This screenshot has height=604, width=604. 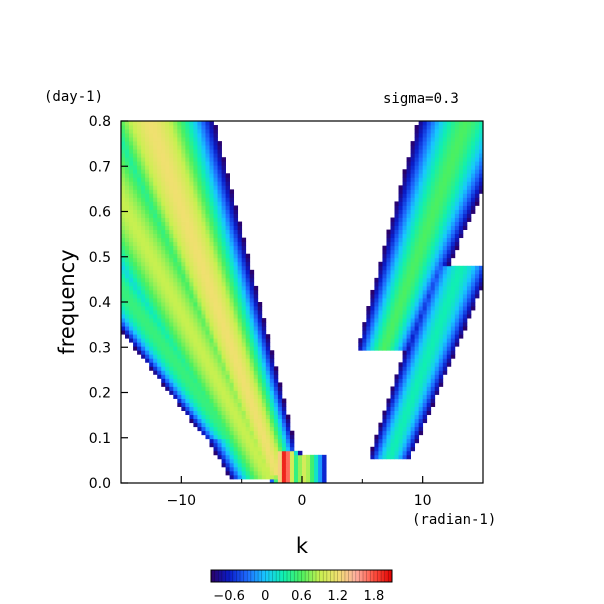 I want to click on y-tick-label: 0.4, so click(x=100, y=303).